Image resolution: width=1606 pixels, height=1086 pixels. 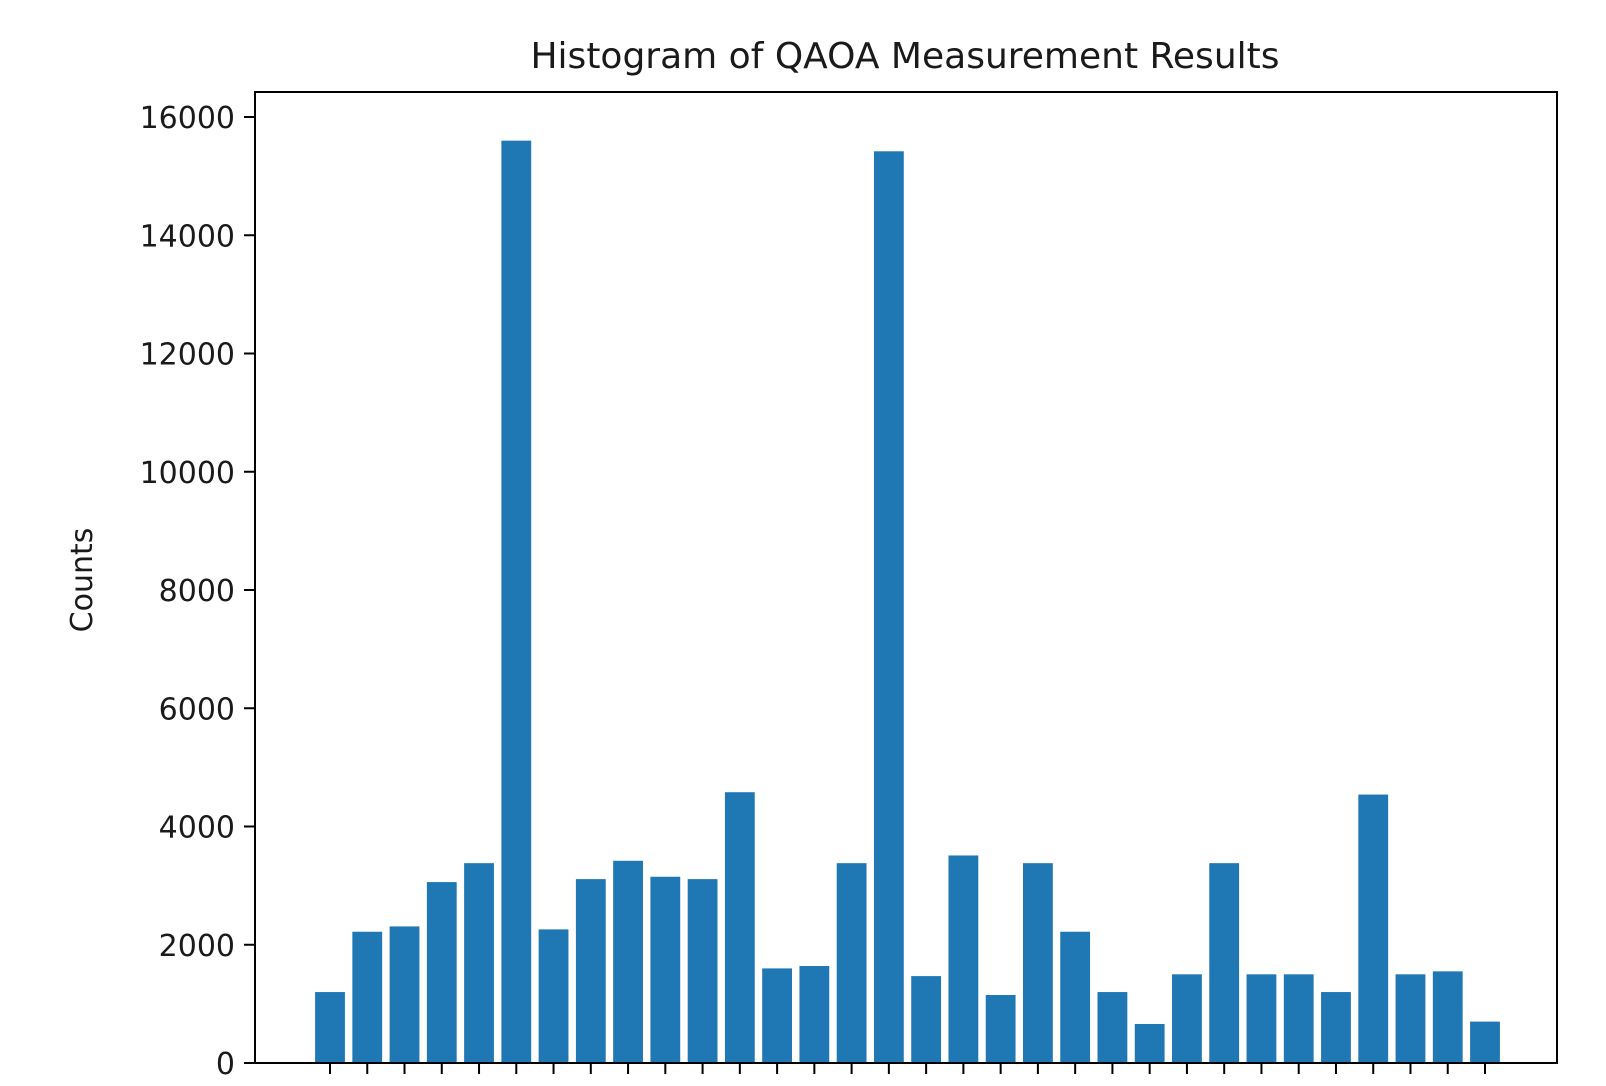 What do you see at coordinates (82, 580) in the screenshot?
I see `y-axis-label: Counts` at bounding box center [82, 580].